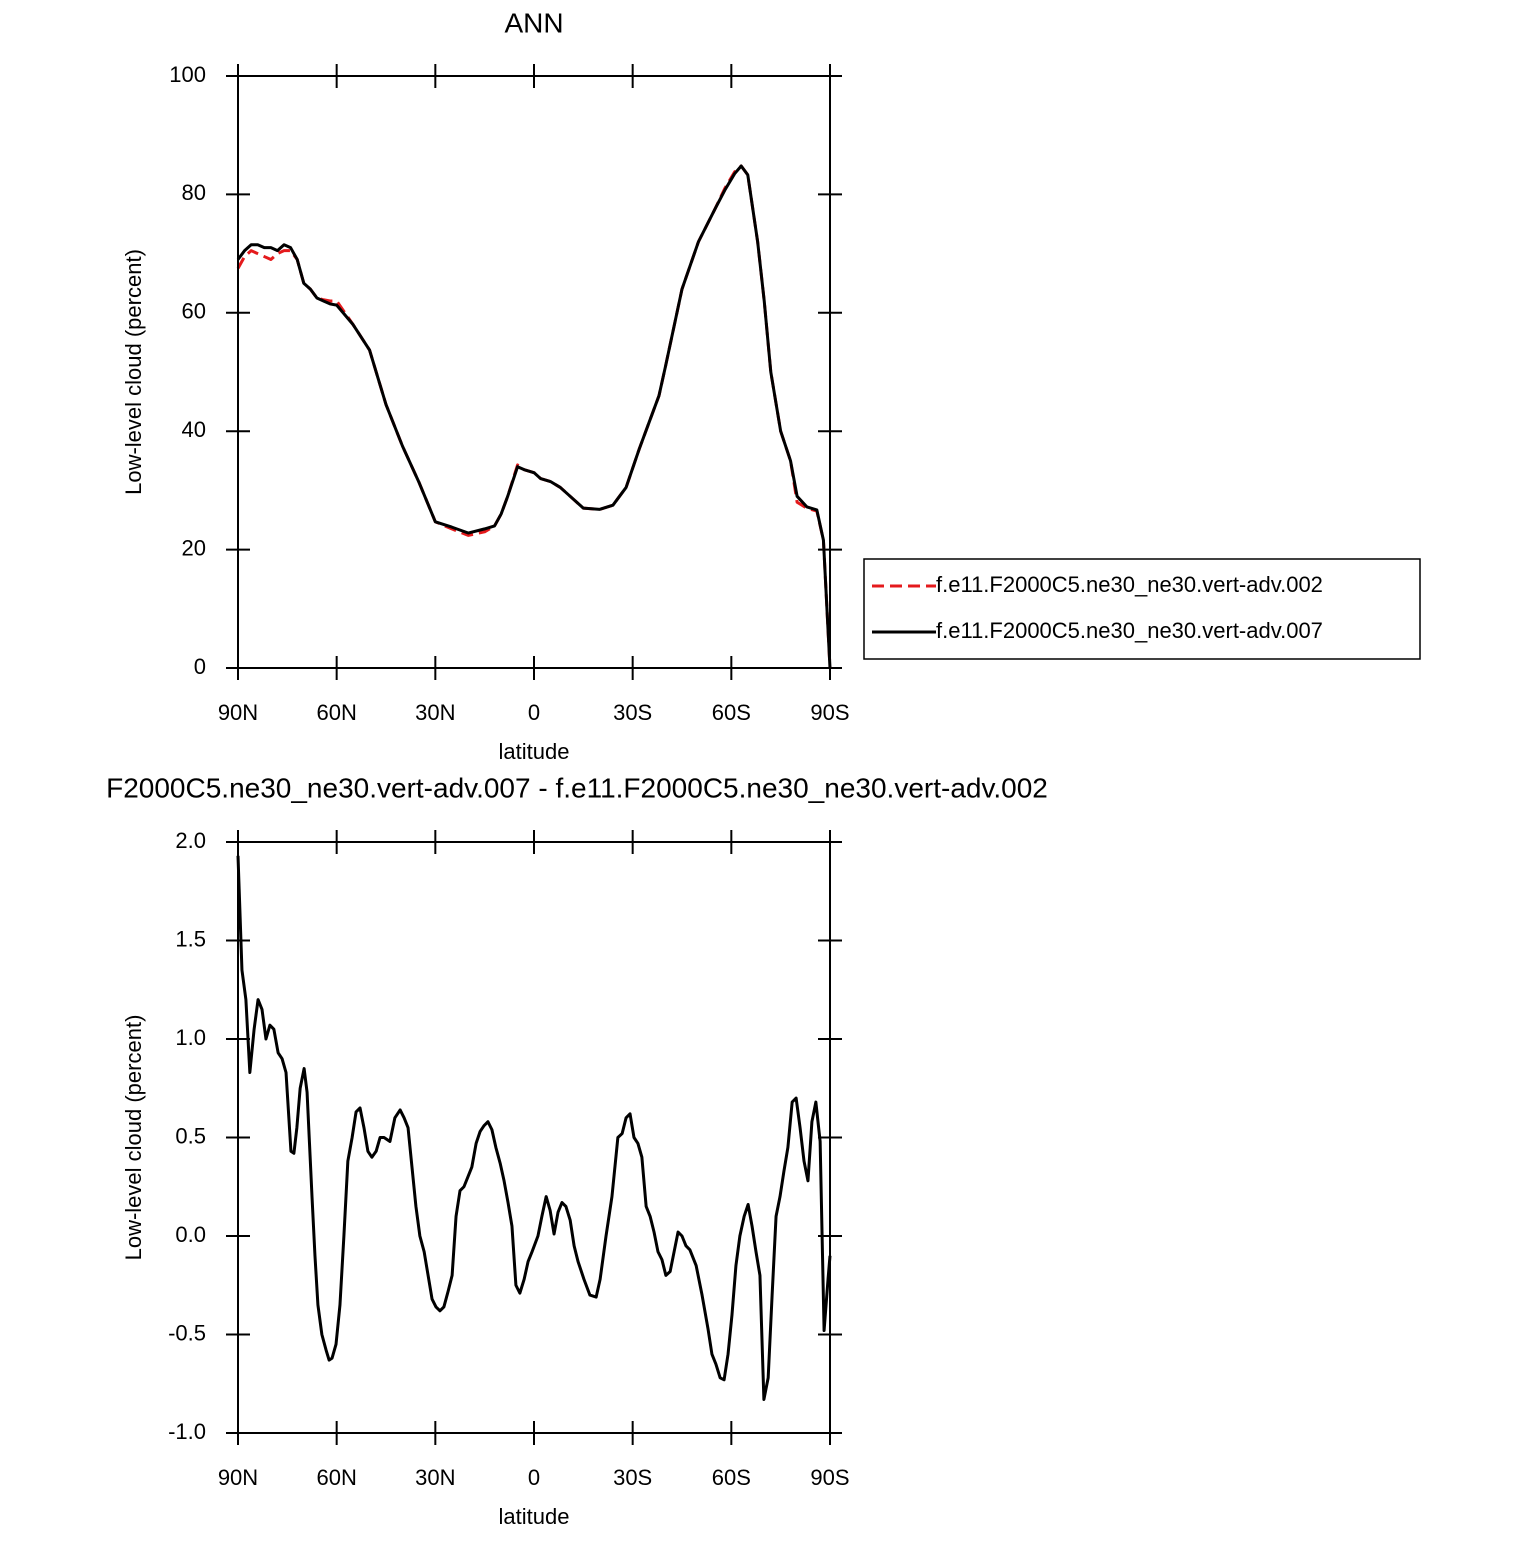  I want to click on y-tick-label: 100, so click(187, 74).